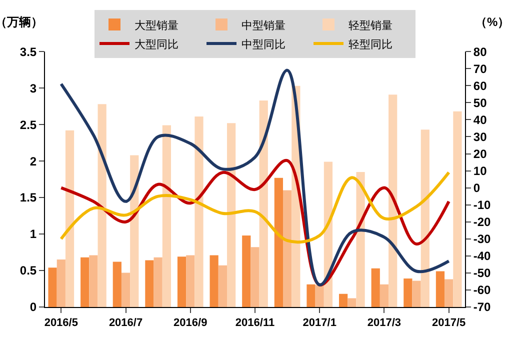 This screenshot has width=520, height=342. I want to click on y2-tick-label: 30, so click(480, 137).